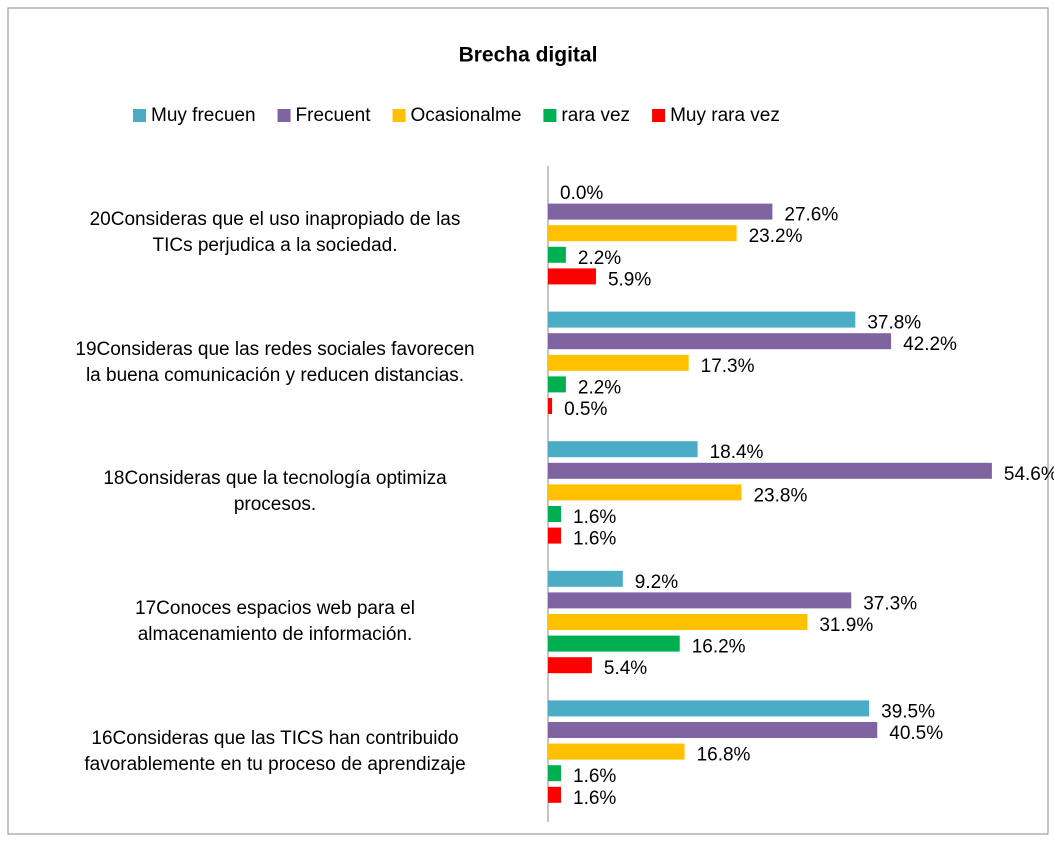 The height and width of the screenshot is (842, 1054). What do you see at coordinates (203, 115) in the screenshot?
I see `legend-label: Muy frecuen` at bounding box center [203, 115].